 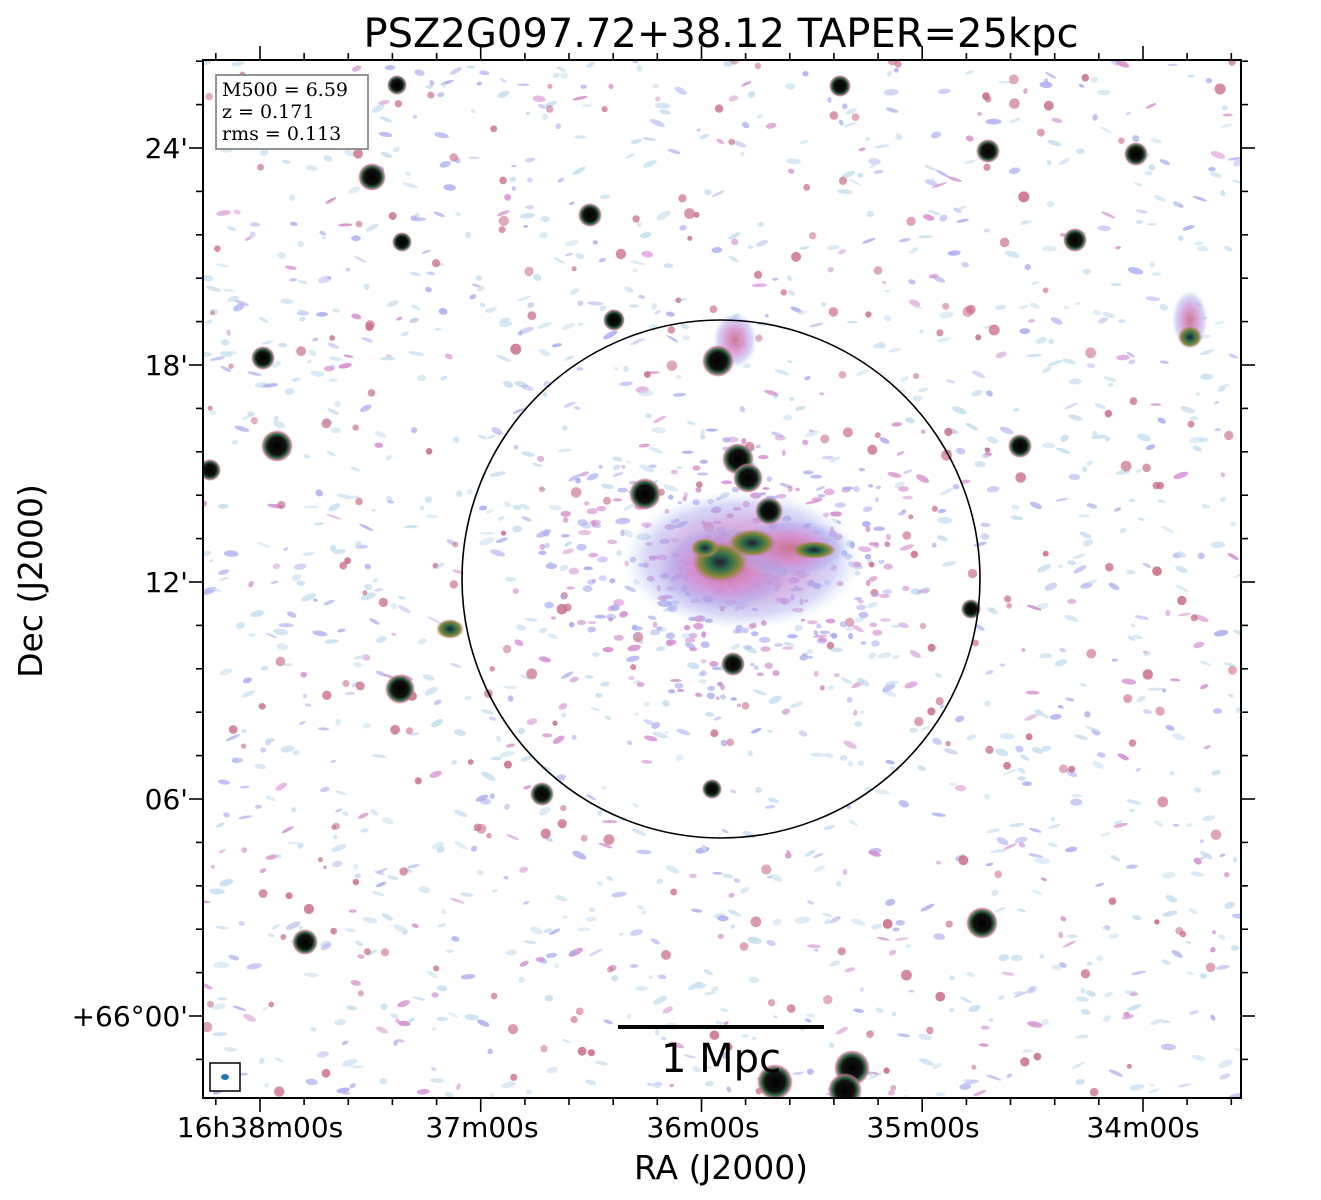 I want to click on x-tick-label: 36m00s, so click(x=702, y=1127).